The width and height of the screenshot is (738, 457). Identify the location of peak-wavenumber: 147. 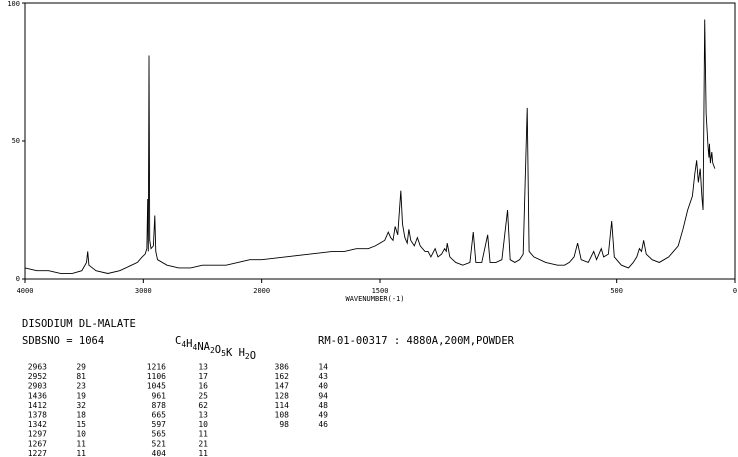
(282, 386).